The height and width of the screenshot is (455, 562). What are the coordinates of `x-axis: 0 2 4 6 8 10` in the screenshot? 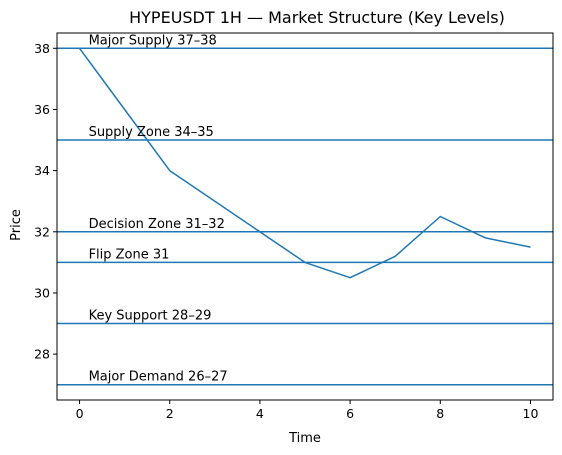 It's located at (307, 410).